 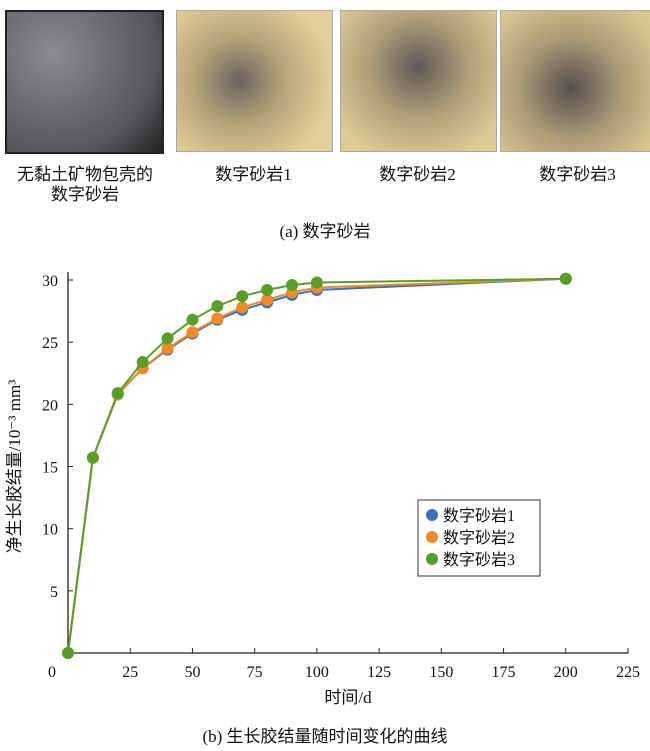 I want to click on legend-label-3: 数字砂岩3, so click(x=479, y=560).